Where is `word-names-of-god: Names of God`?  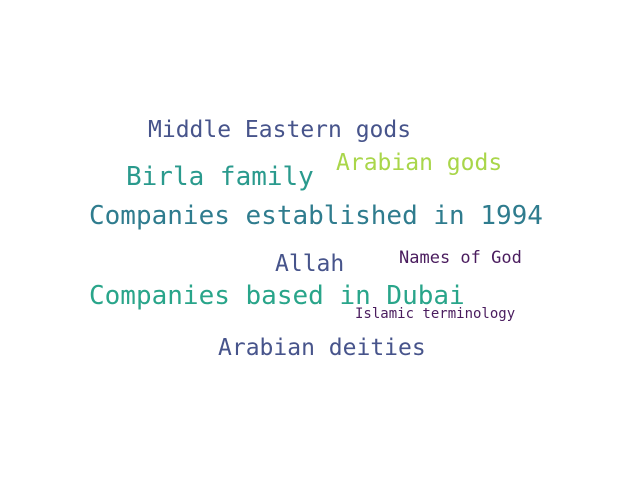 word-names-of-god: Names of God is located at coordinates (460, 258).